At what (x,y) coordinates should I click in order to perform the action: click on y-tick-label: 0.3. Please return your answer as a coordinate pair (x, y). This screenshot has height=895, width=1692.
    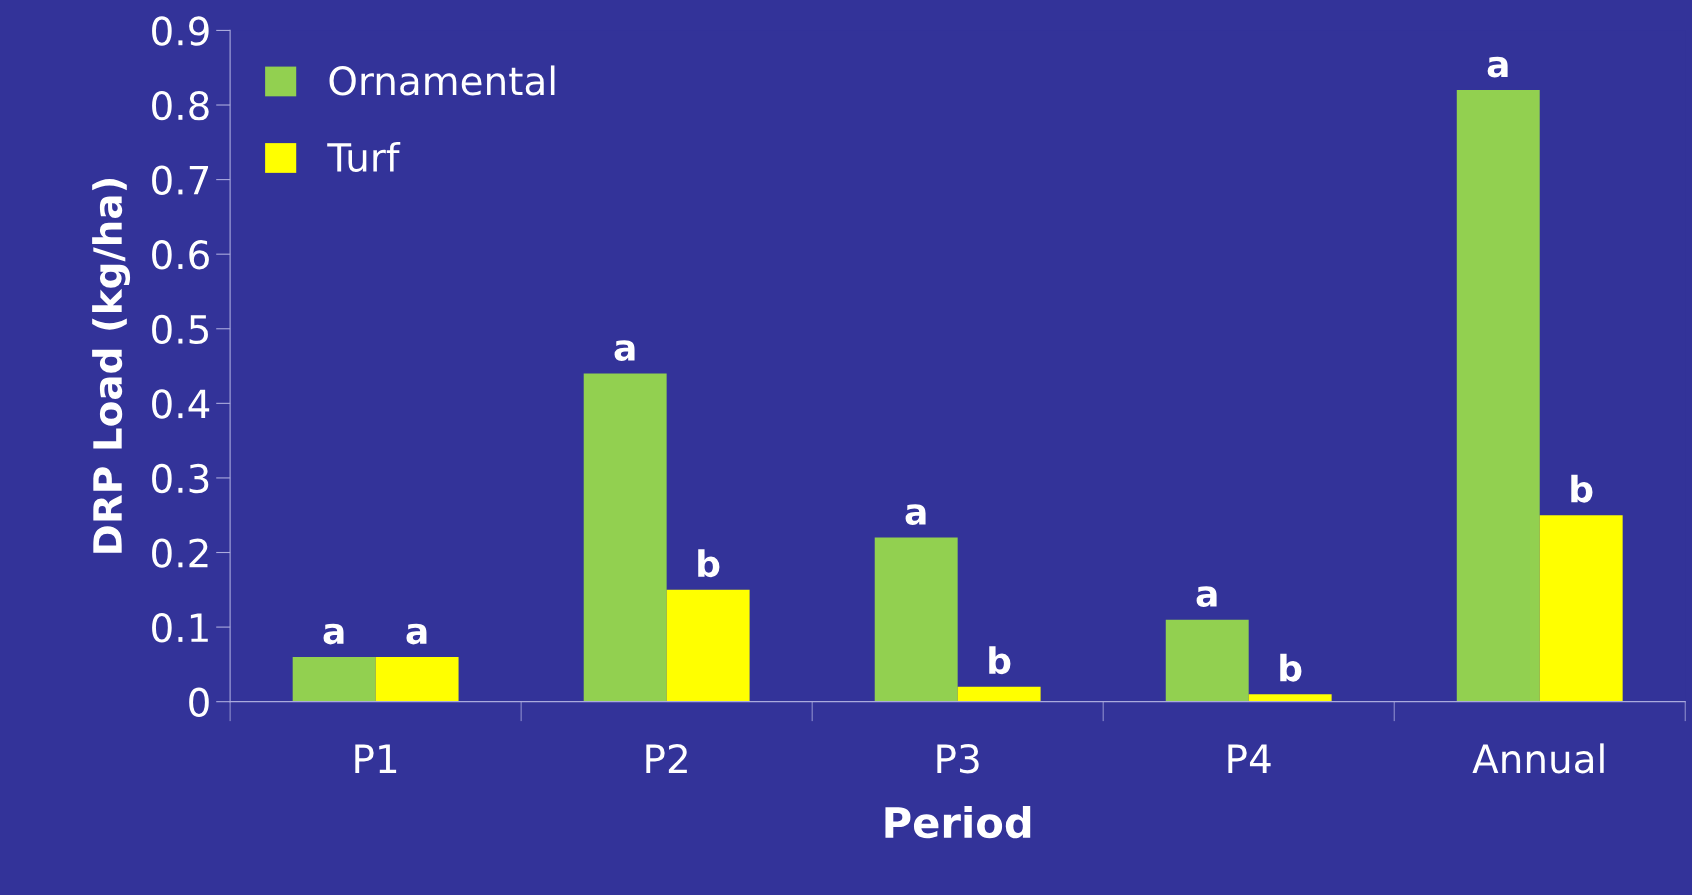
    Looking at the image, I should click on (180, 478).